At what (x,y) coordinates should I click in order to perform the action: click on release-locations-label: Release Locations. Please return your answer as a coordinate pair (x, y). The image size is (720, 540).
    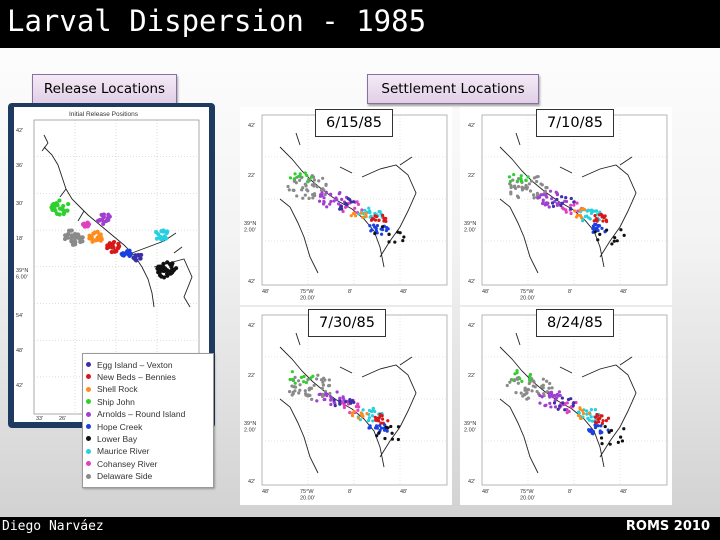
    Looking at the image, I should click on (104, 89).